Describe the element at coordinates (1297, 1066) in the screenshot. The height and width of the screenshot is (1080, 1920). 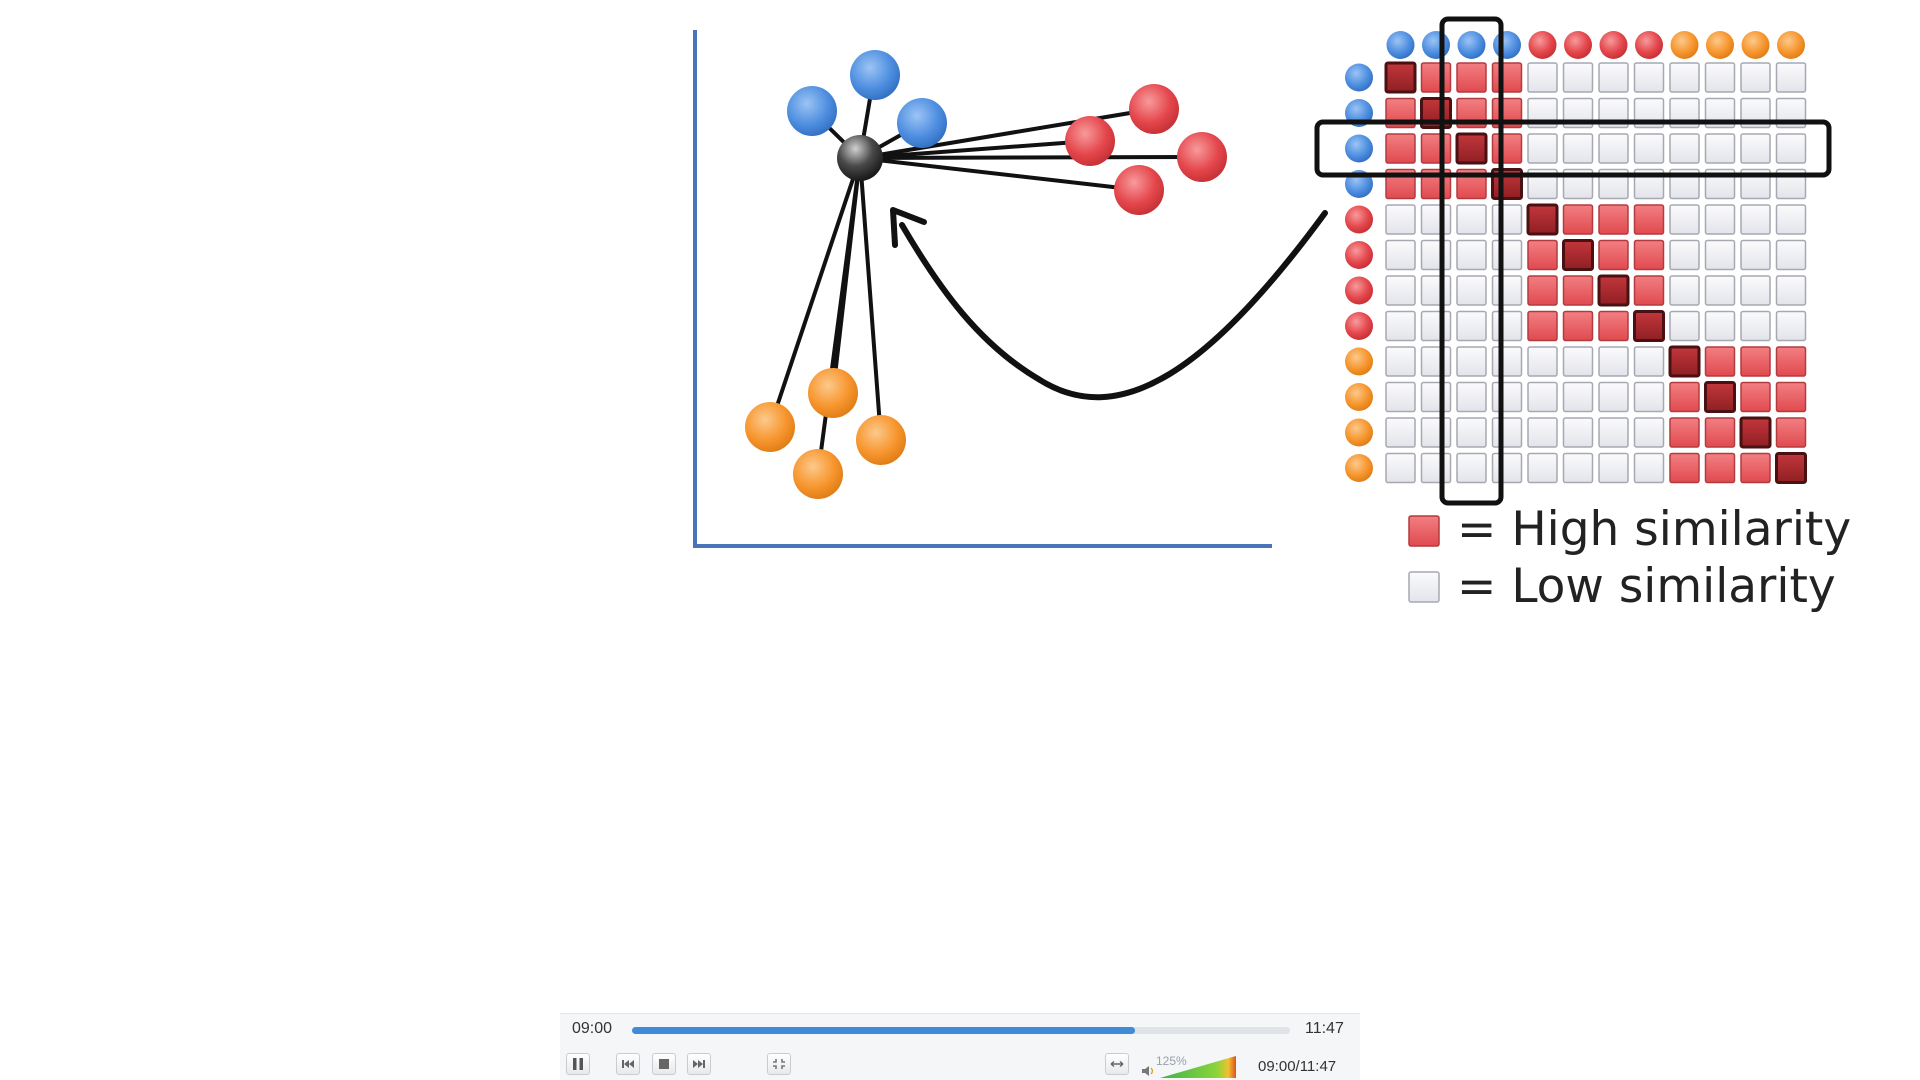
I see `time-display: 09:00/11:47` at that location.